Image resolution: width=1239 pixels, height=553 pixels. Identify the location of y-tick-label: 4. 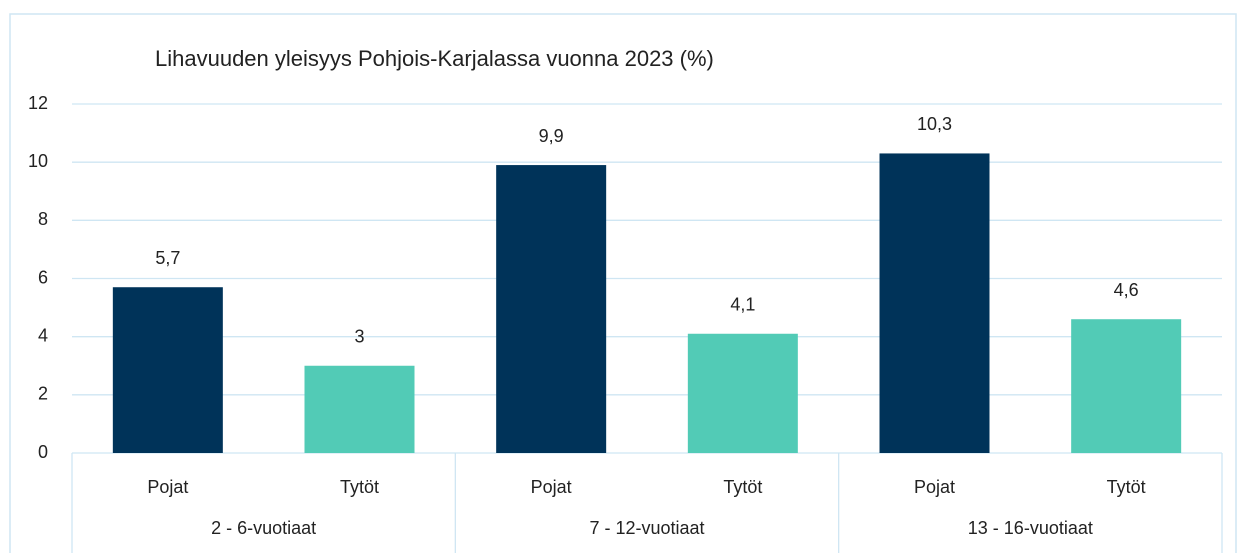
(43, 335).